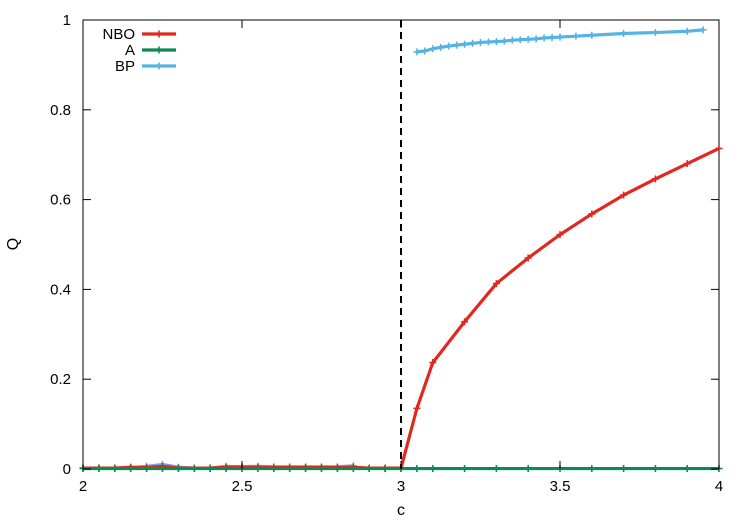  Describe the element at coordinates (60, 110) in the screenshot. I see `y-tick-label: 0.8` at that location.